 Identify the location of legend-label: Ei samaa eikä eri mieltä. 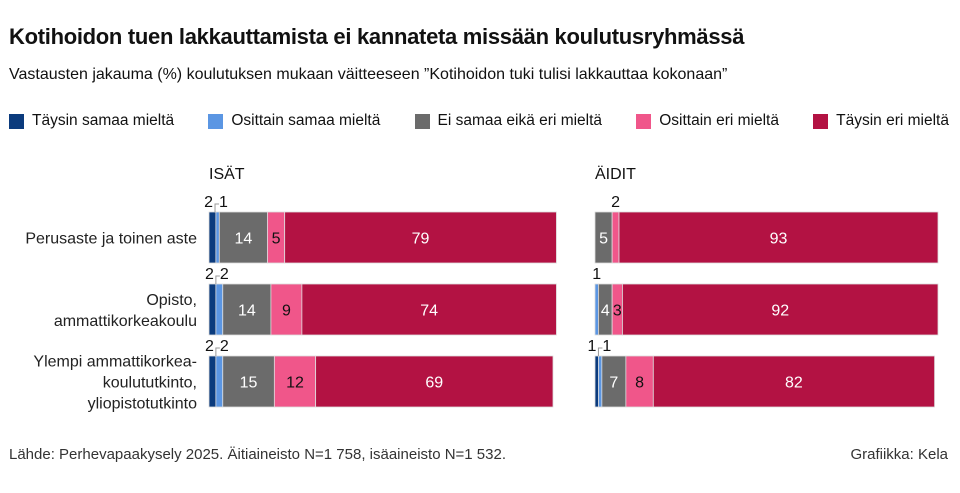
(520, 120).